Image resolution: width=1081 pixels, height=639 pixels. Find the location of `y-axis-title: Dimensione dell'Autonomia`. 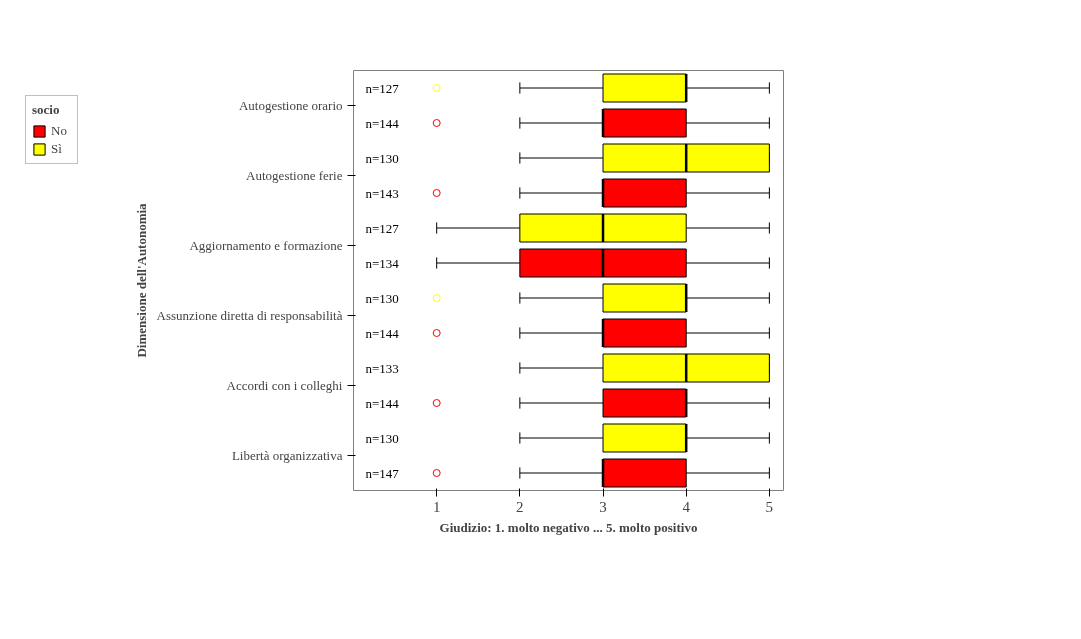

y-axis-title: Dimensione dell'Autonomia is located at coordinates (141, 280).